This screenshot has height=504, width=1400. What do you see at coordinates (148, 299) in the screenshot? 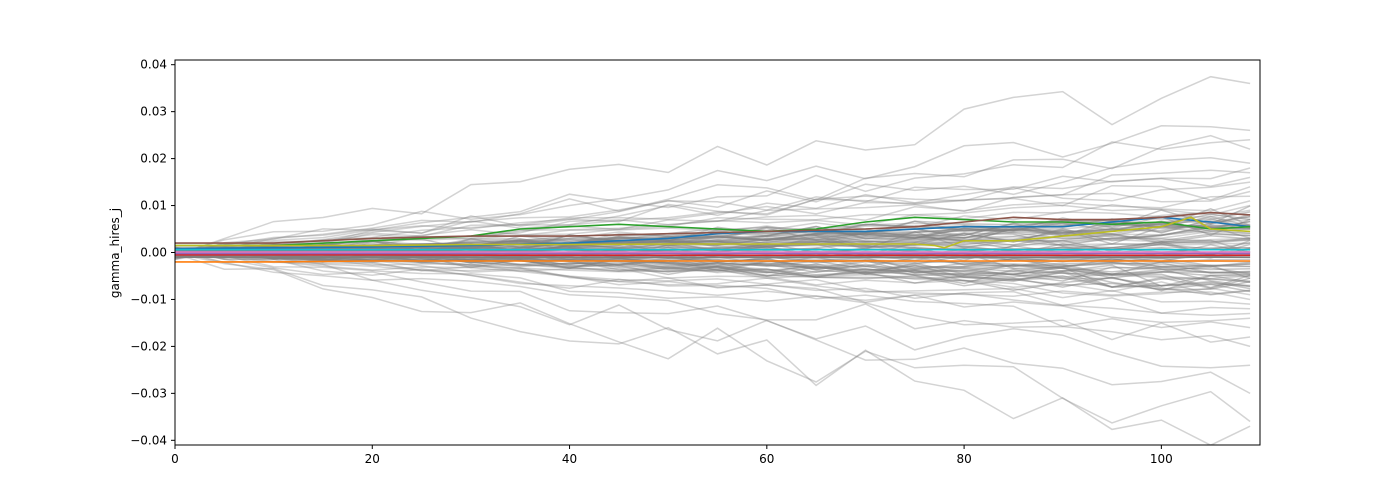
I see `y-tick-label: −0.01` at bounding box center [148, 299].